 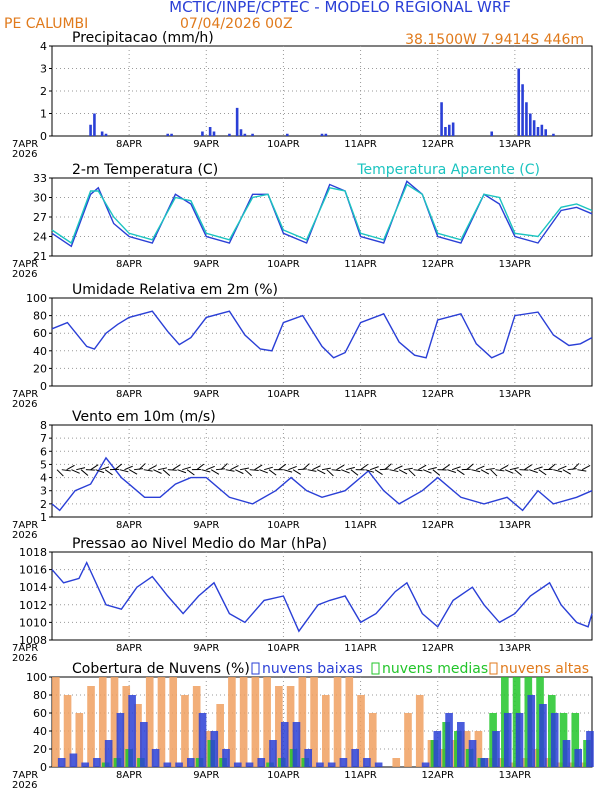 What do you see at coordinates (494, 40) in the screenshot?
I see `coords-label: 38.1500W 7.9414S 446m` at bounding box center [494, 40].